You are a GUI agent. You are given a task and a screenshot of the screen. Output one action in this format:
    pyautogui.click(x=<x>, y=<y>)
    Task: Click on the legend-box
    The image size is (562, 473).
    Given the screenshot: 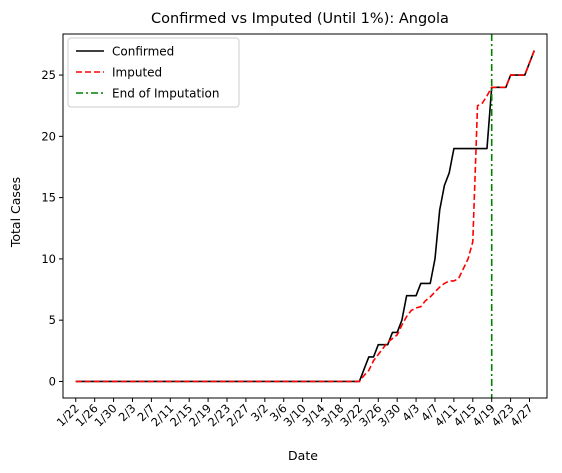 What is the action you would take?
    pyautogui.click(x=153, y=72)
    